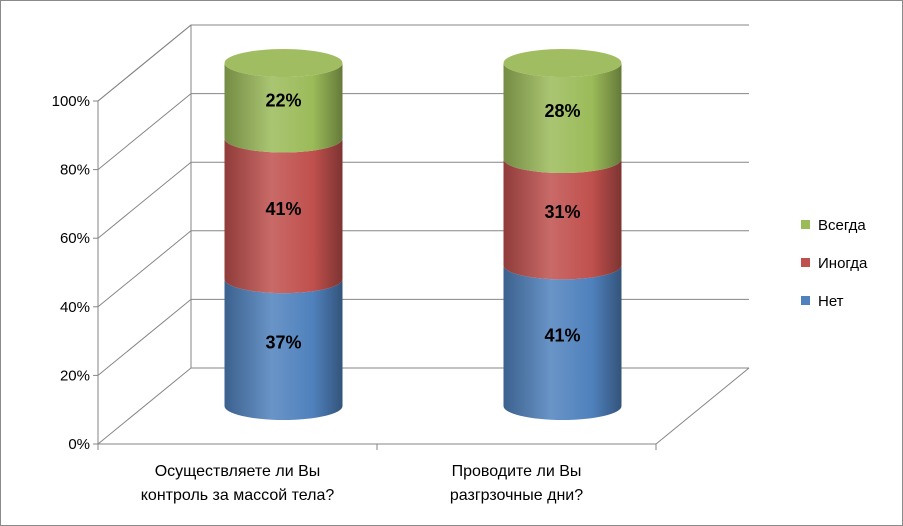 The height and width of the screenshot is (526, 903). Describe the element at coordinates (75, 273) in the screenshot. I see `y-axis: 0% 20% 40% 60% 80% 100%` at that location.